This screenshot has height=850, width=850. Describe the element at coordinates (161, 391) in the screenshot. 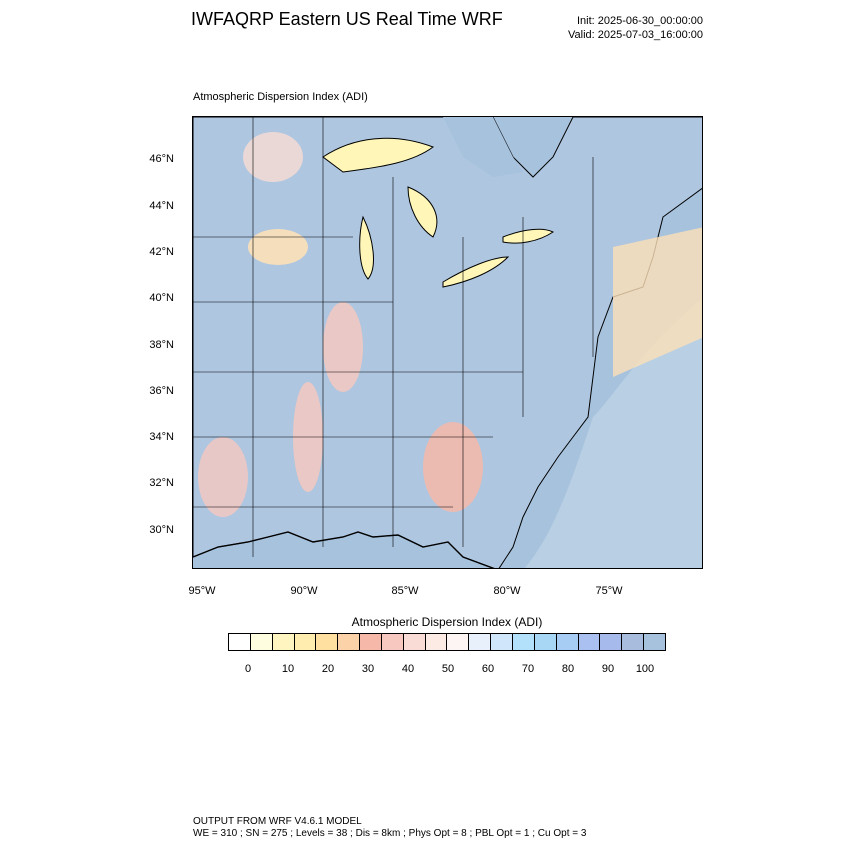

I see `lat-label-36: 36°N` at that location.